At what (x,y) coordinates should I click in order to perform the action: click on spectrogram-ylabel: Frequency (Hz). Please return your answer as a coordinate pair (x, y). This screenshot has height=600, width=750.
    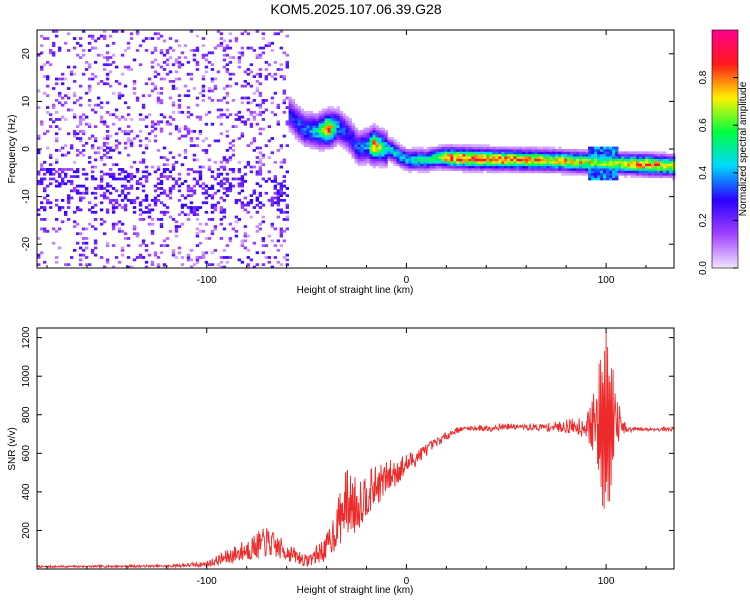
    Looking at the image, I should click on (12, 149).